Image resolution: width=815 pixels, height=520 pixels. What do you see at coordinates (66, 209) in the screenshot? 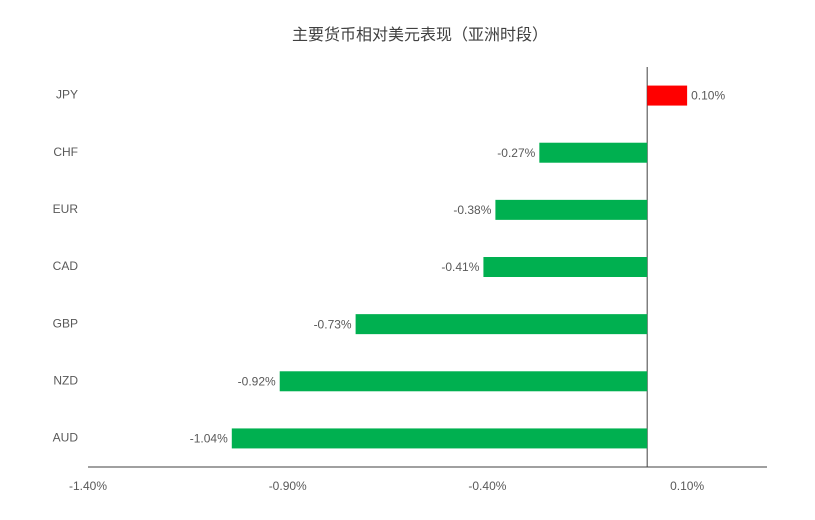
I see `y-tick-label: EUR` at bounding box center [66, 209].